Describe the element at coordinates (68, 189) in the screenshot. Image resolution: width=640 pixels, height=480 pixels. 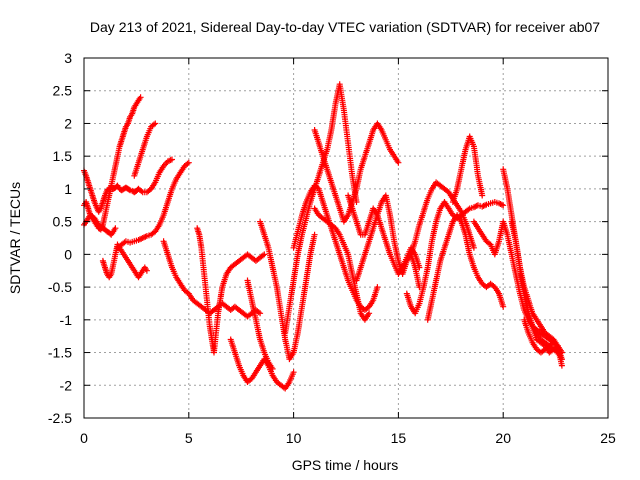
I see `y-tick-label: 1` at that location.